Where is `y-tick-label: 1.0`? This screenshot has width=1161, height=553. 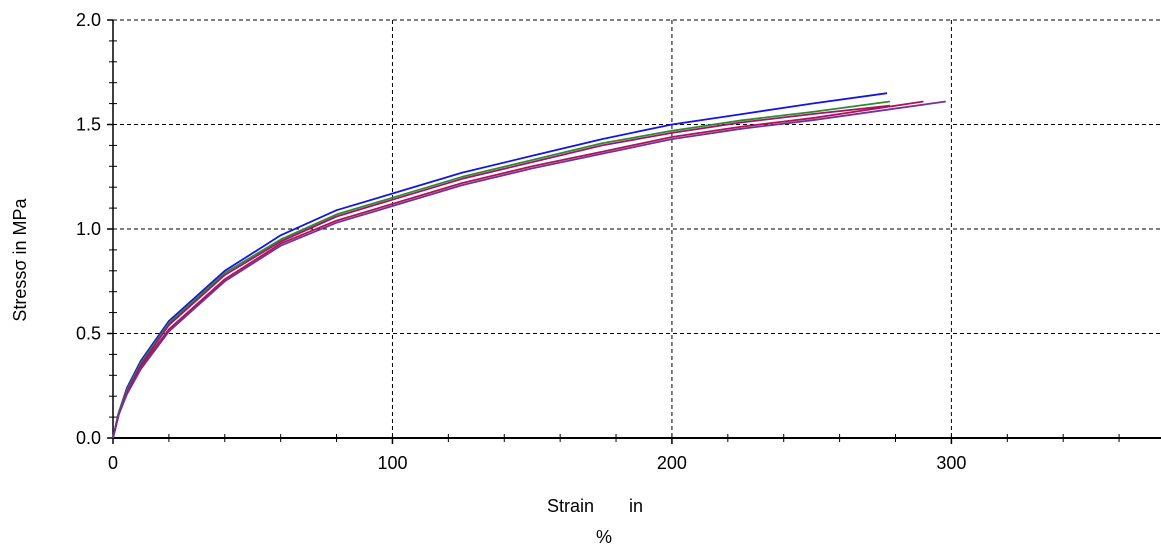
y-tick-label: 1.0 is located at coordinates (88, 229).